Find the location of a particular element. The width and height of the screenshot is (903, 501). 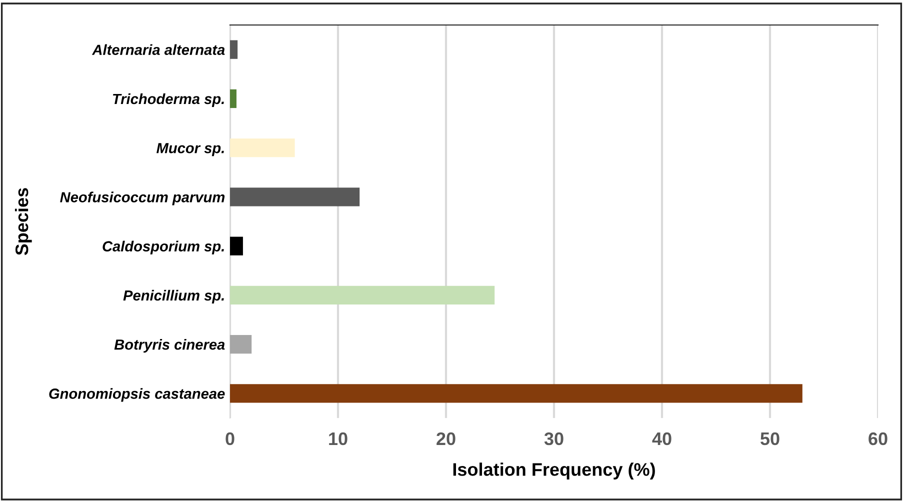

x-tick-label: 10 is located at coordinates (338, 439).